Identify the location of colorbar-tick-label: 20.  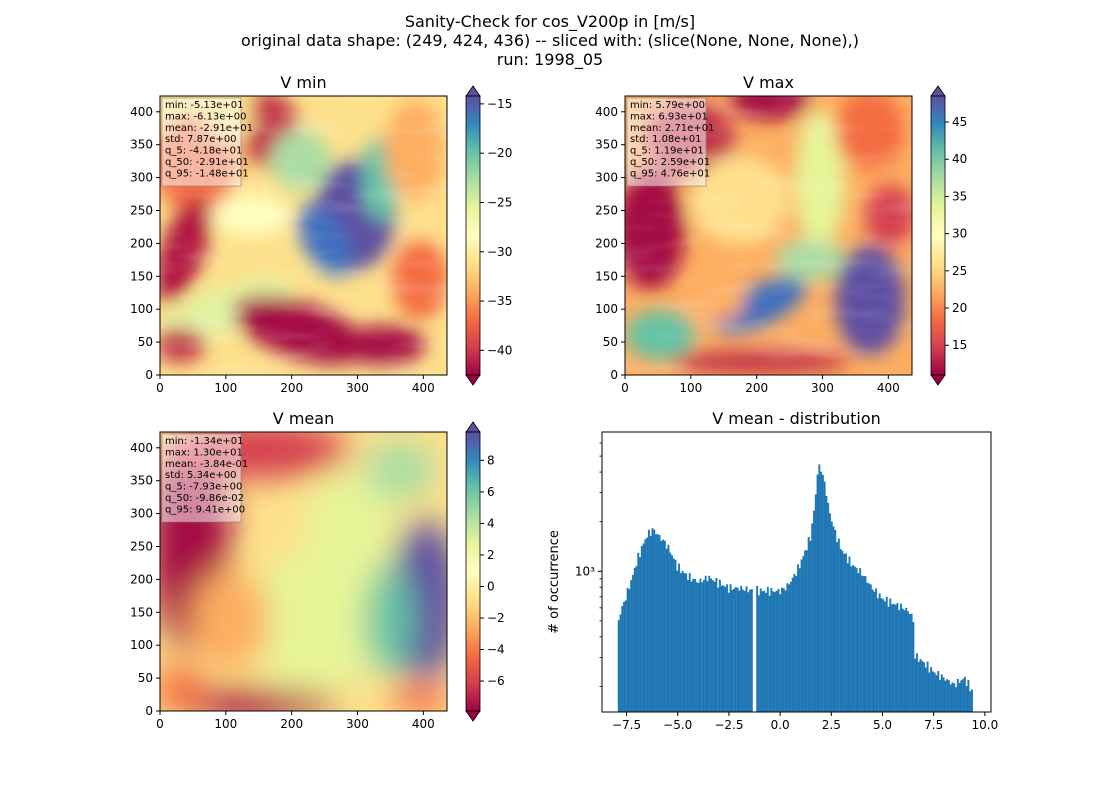
(959, 308).